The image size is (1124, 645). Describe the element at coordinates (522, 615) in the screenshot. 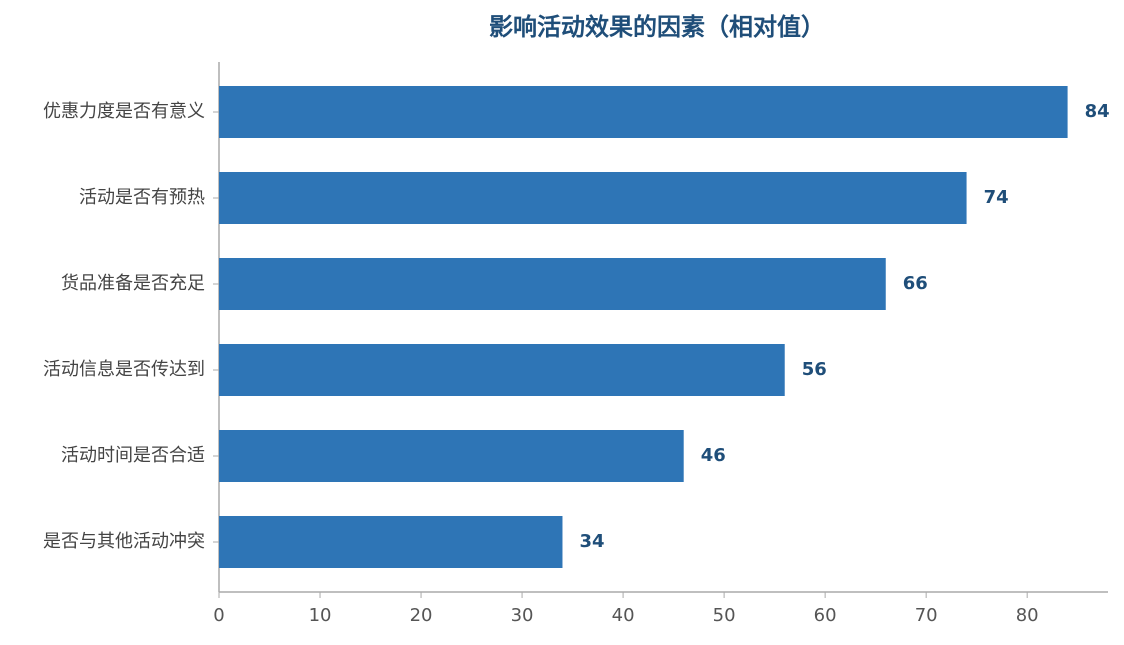

I see `x-tick-label: 30` at that location.